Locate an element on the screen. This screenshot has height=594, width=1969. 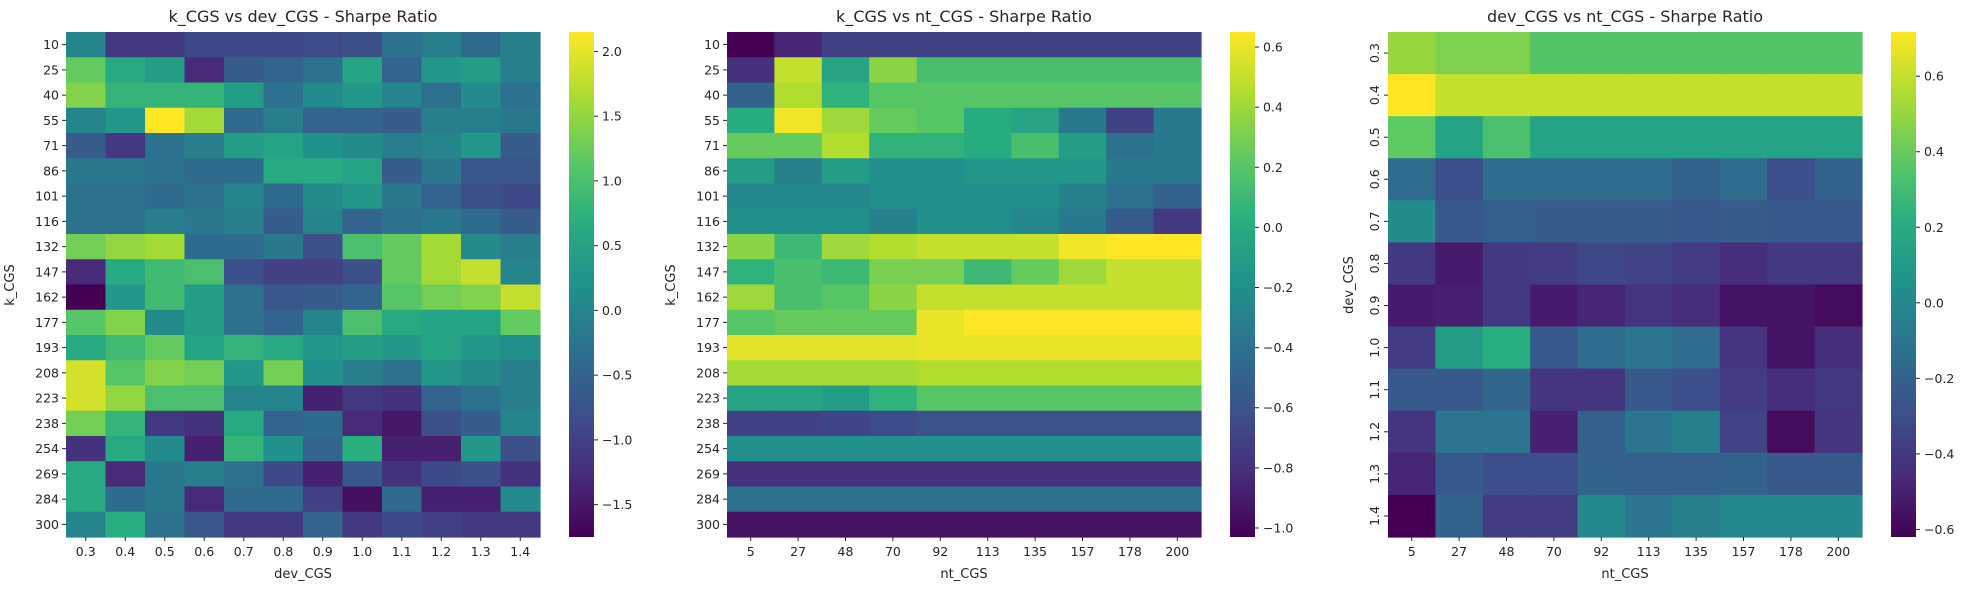
y-tick-label: 40 is located at coordinates (712, 95).